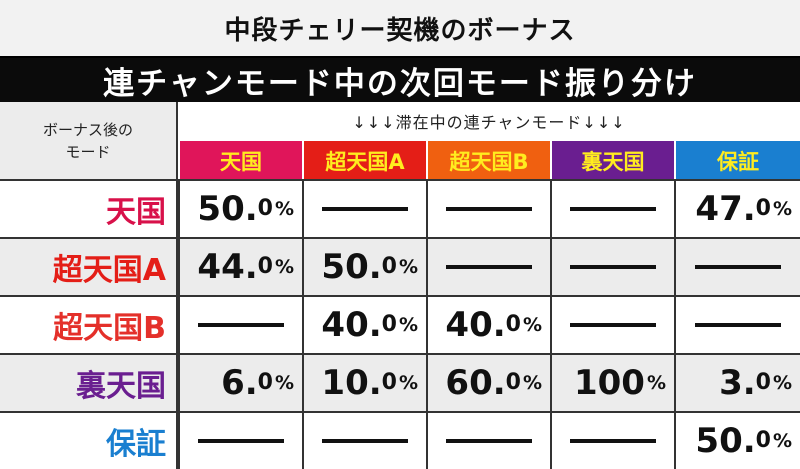 This screenshot has height=469, width=800. I want to click on value-integer: 44., so click(227, 266).